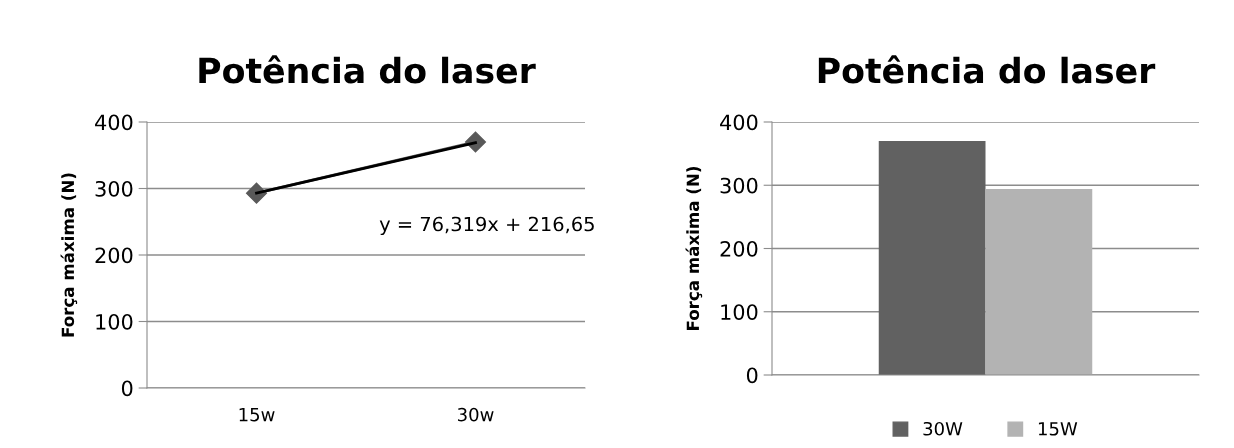 The height and width of the screenshot is (448, 1234). Describe the element at coordinates (943, 428) in the screenshot. I see `legend-label: 30W` at that location.